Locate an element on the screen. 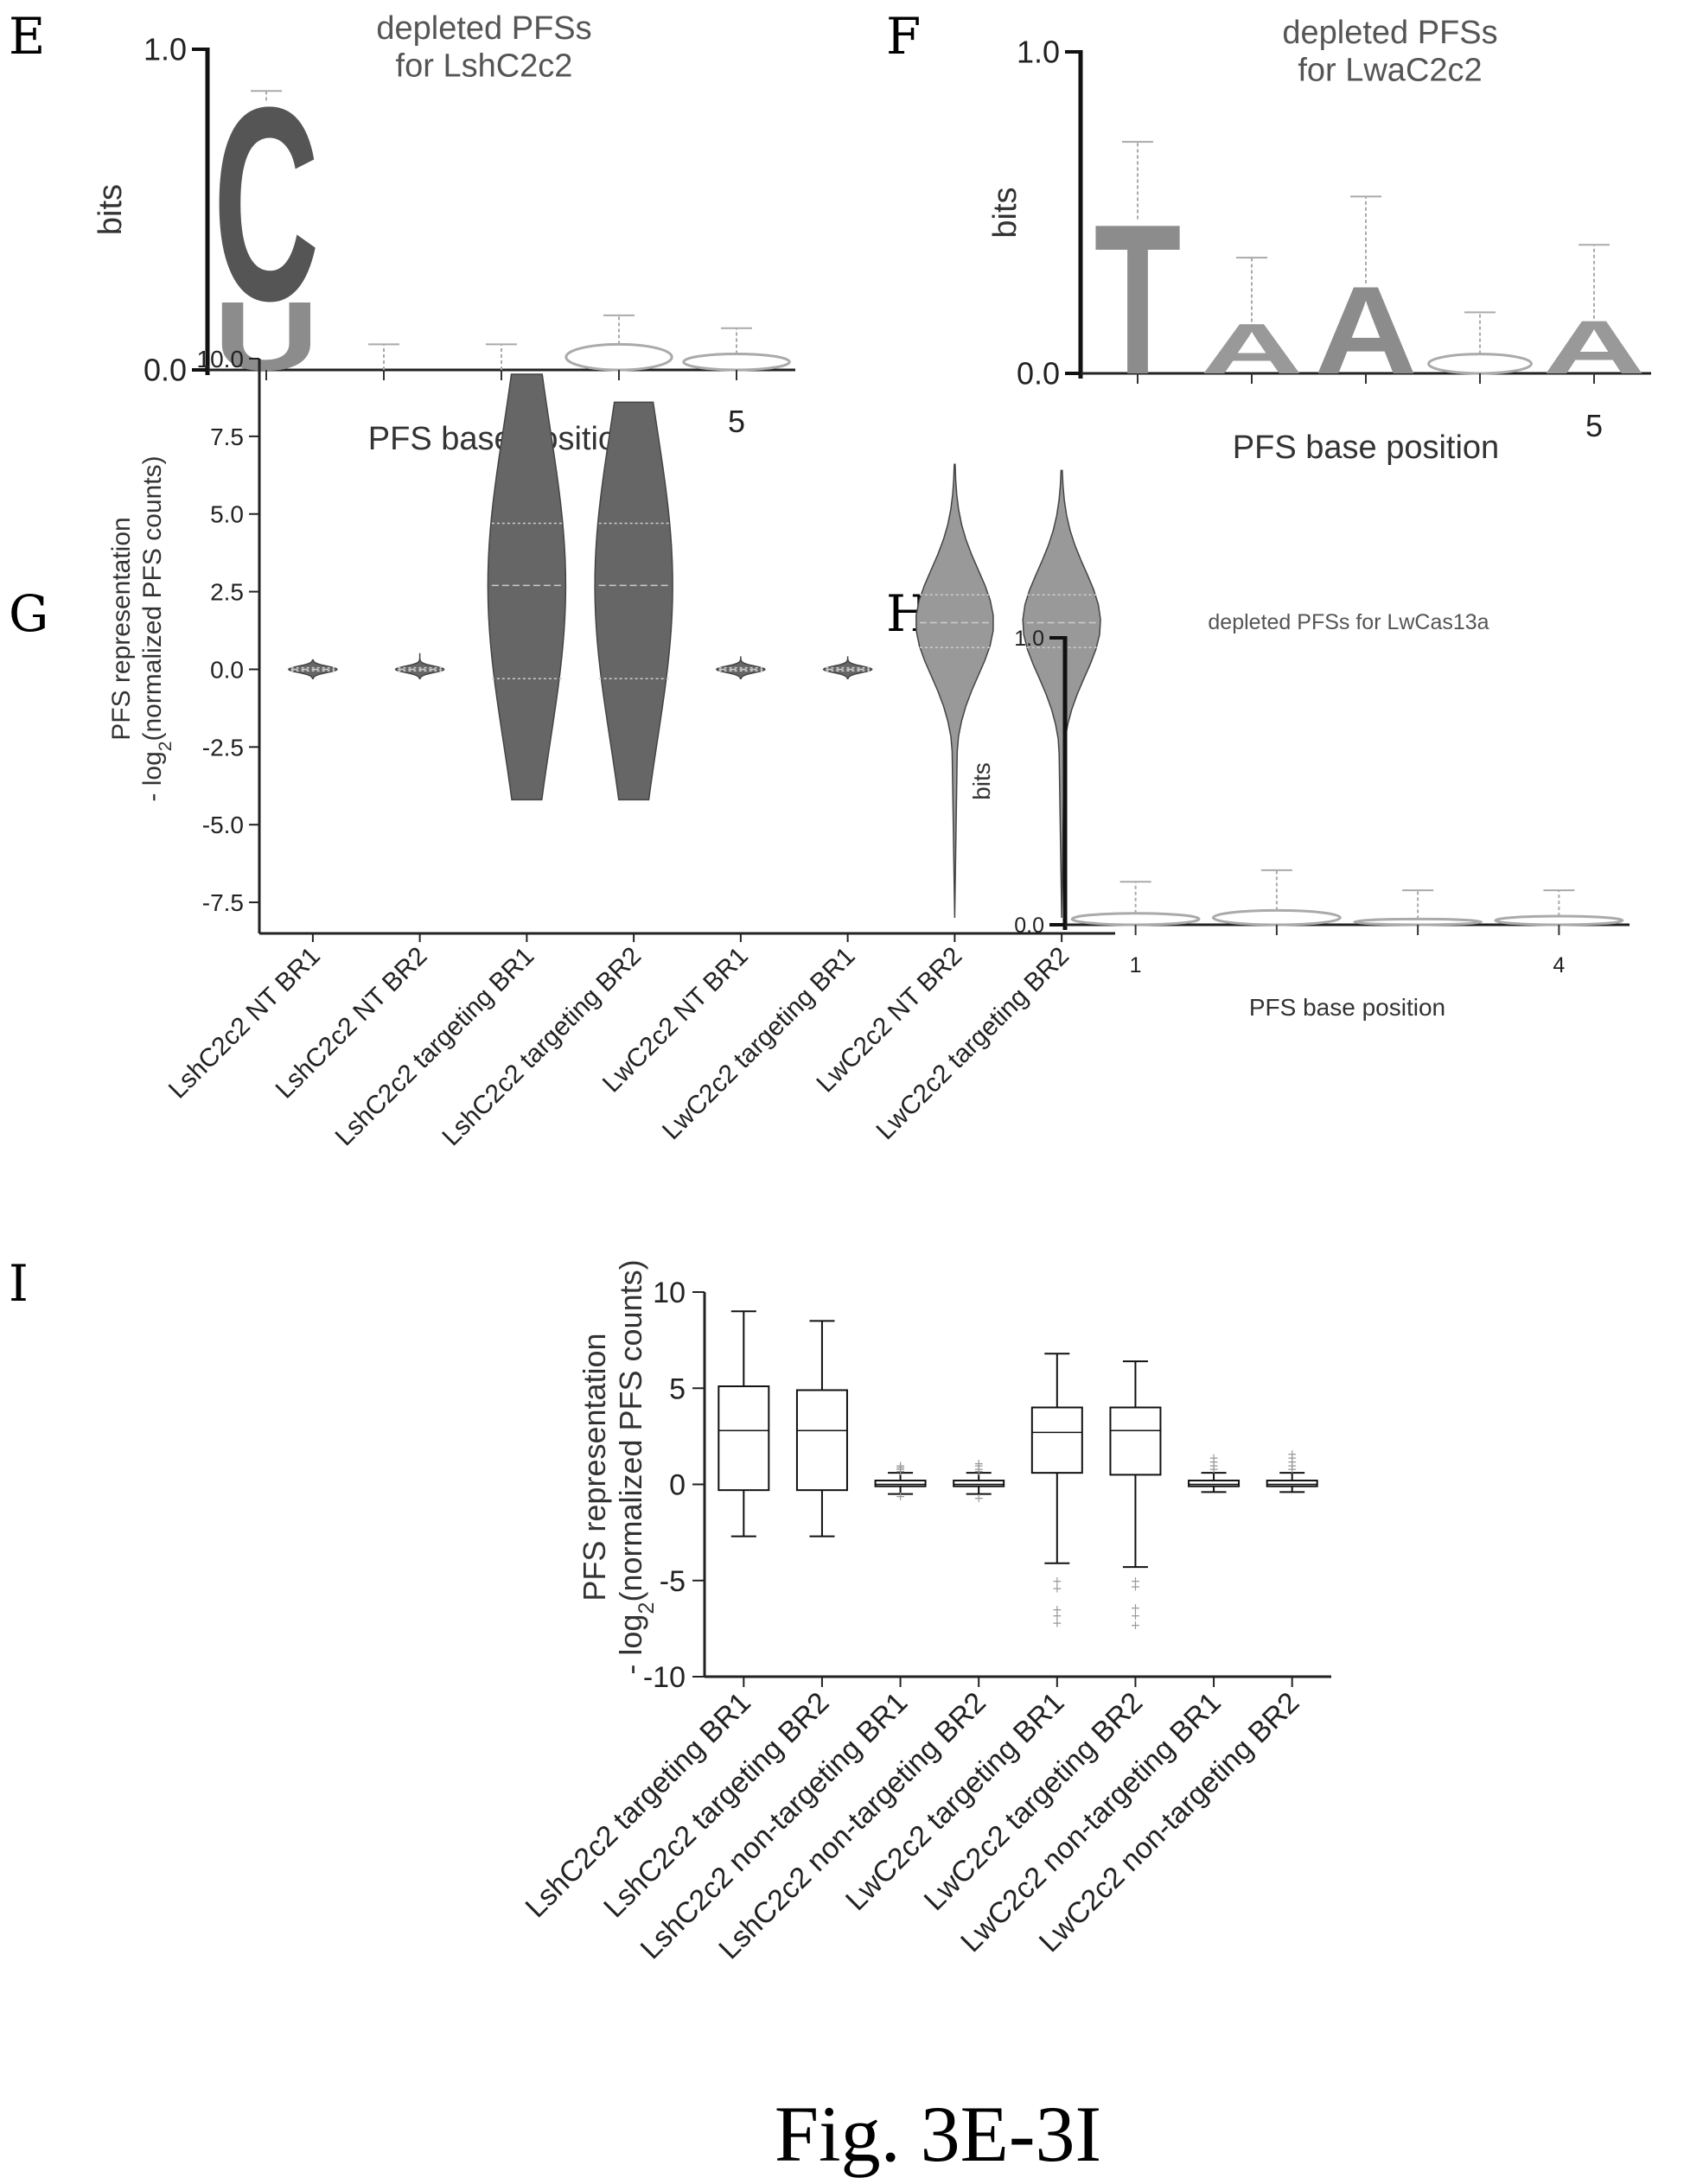  x-tick-label: LshC2c2 targeting BR1 is located at coordinates (435, 1047).